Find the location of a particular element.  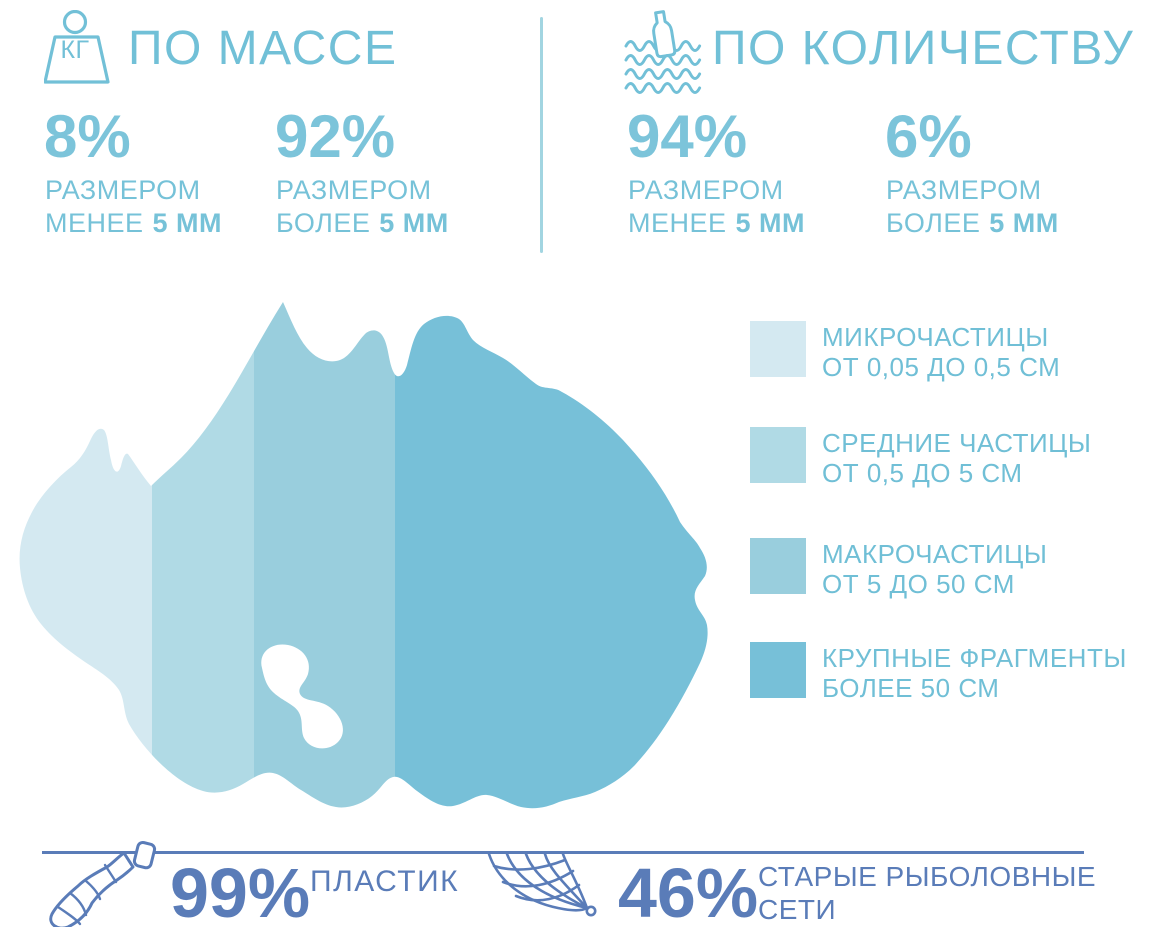

patch-segment-label: 53% is located at coordinates (523, 820).